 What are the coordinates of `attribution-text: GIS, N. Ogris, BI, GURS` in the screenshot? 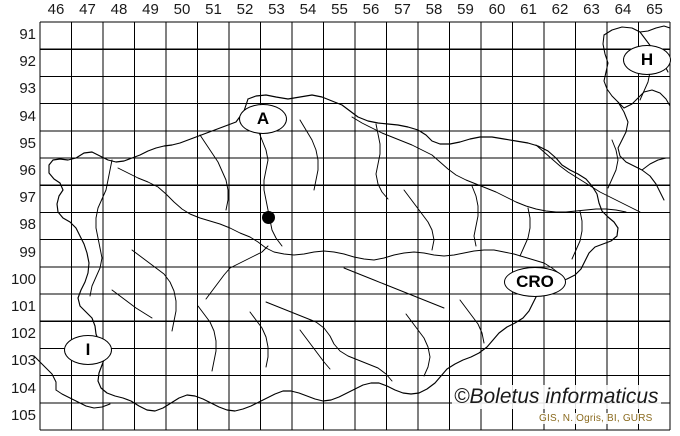 It's located at (596, 418).